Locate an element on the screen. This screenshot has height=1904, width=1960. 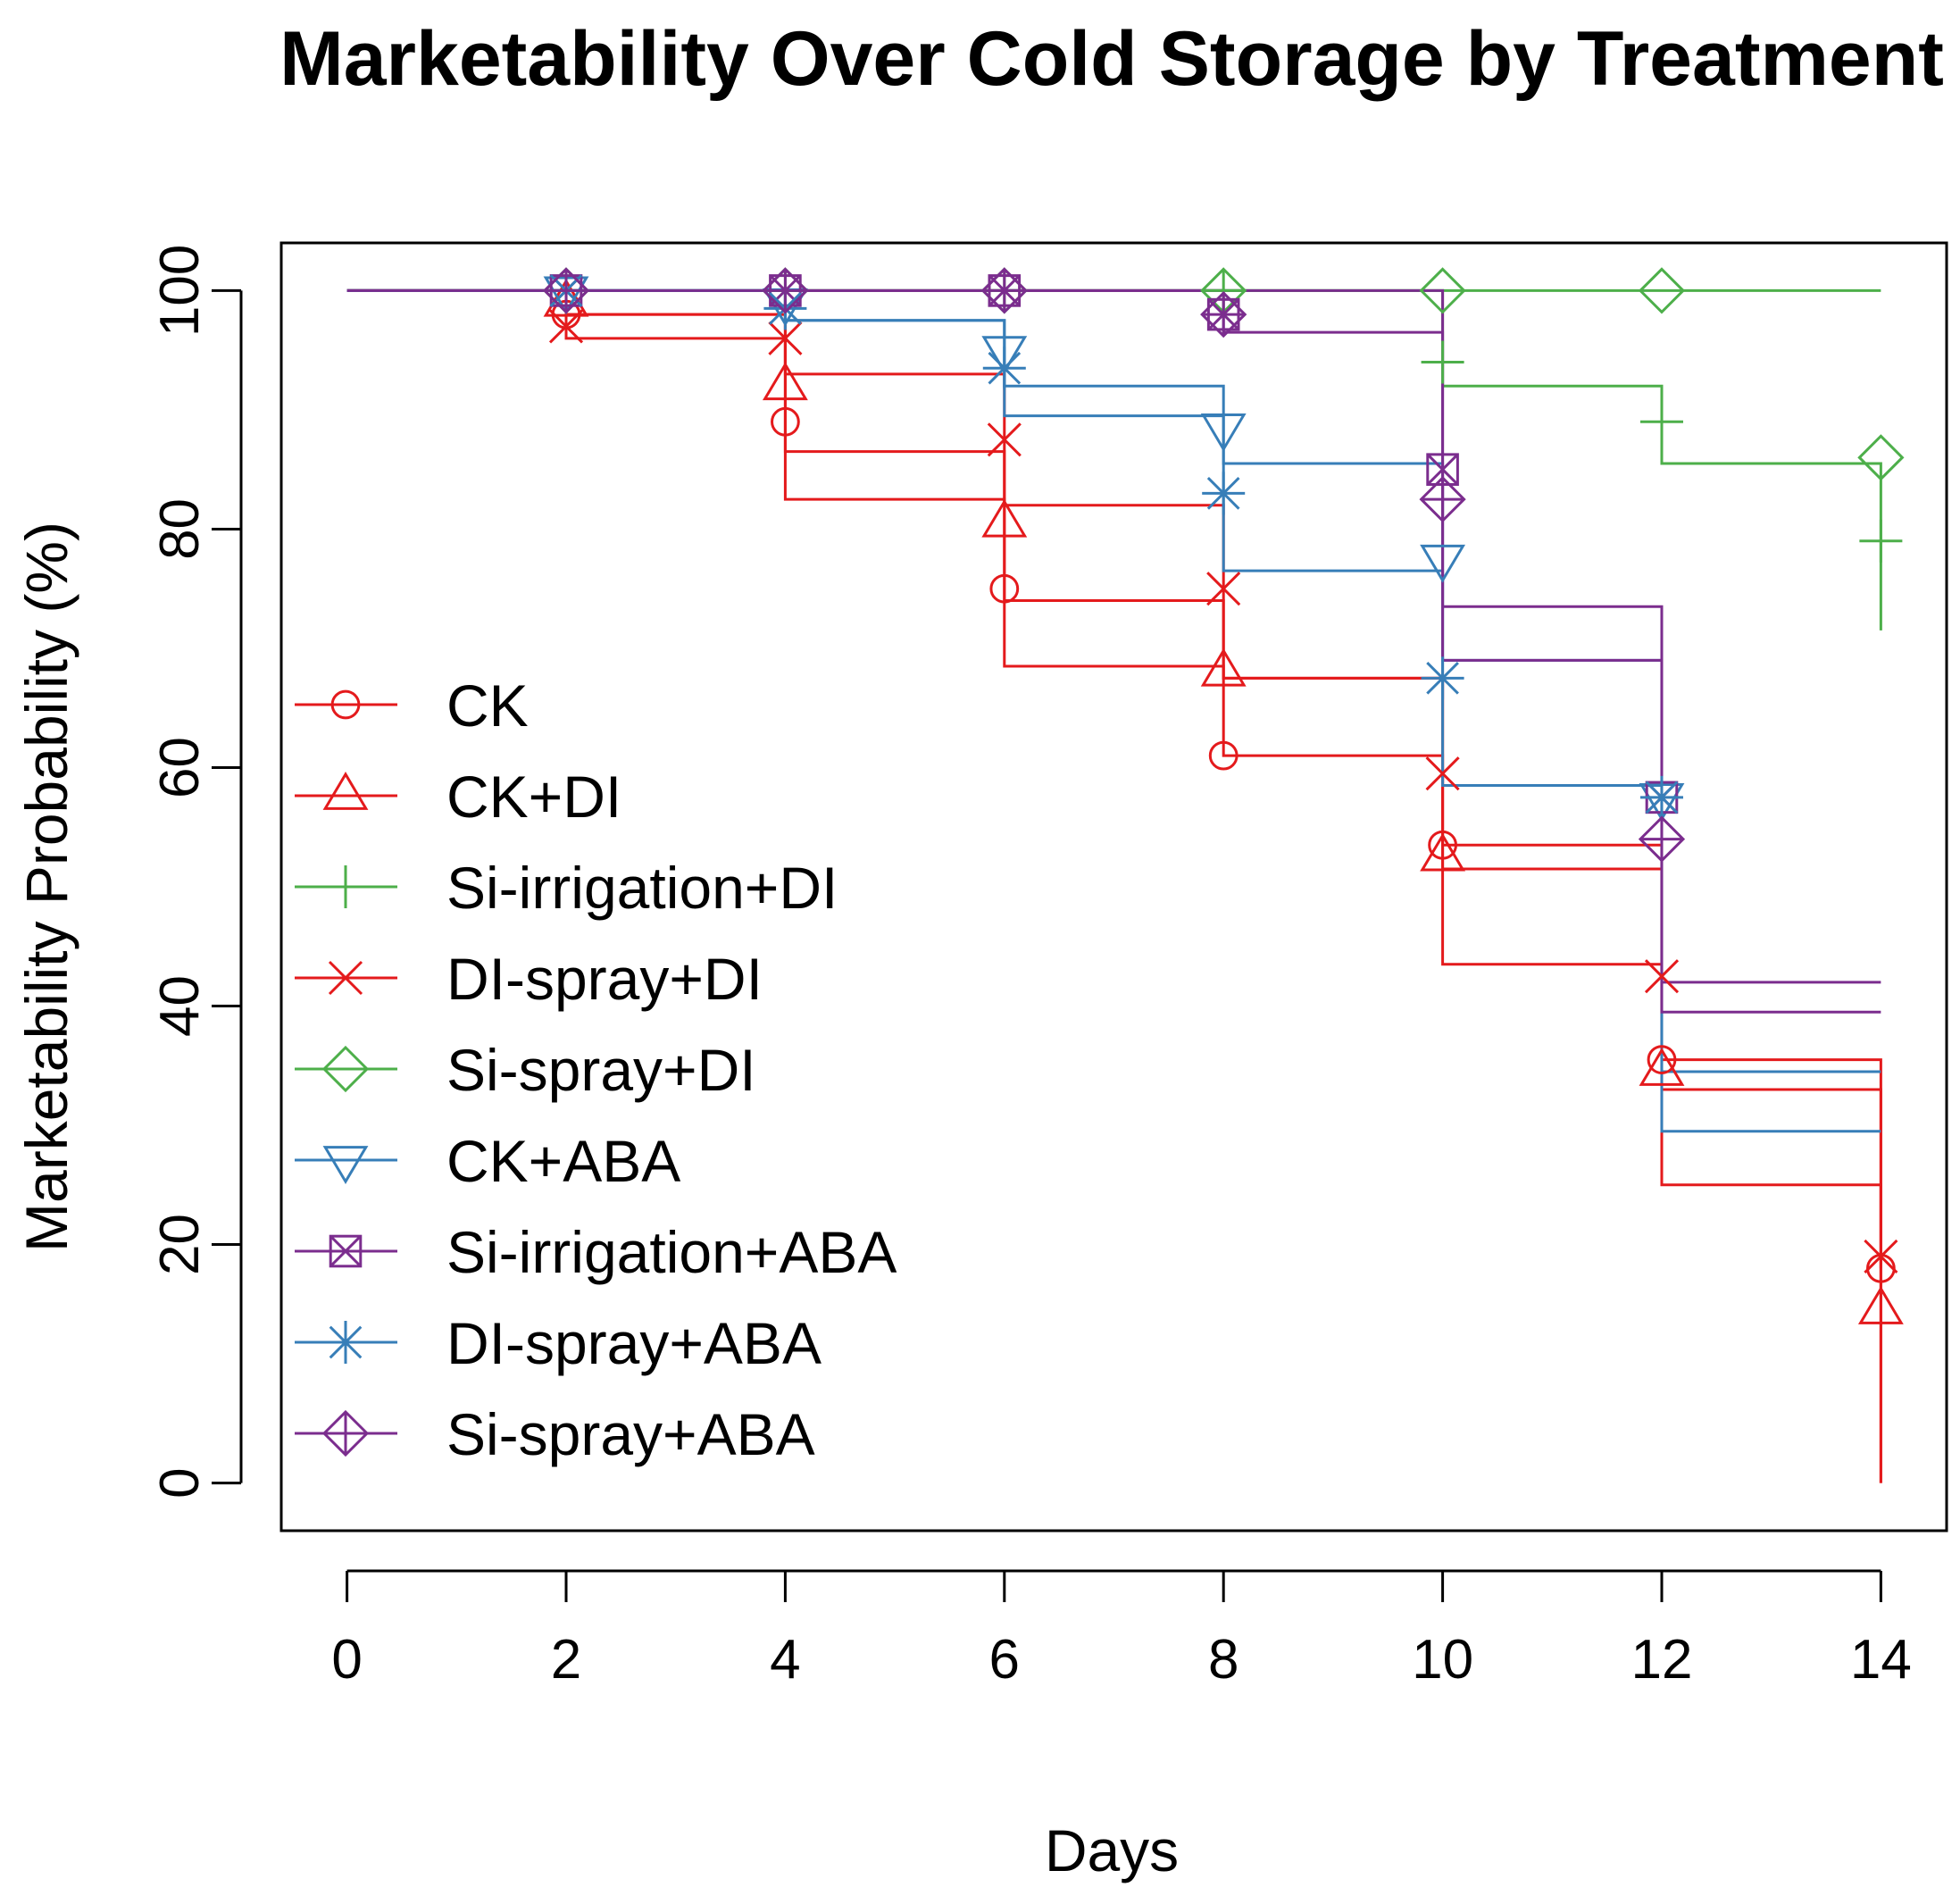
legend-label: CK+ABA is located at coordinates (563, 1161).